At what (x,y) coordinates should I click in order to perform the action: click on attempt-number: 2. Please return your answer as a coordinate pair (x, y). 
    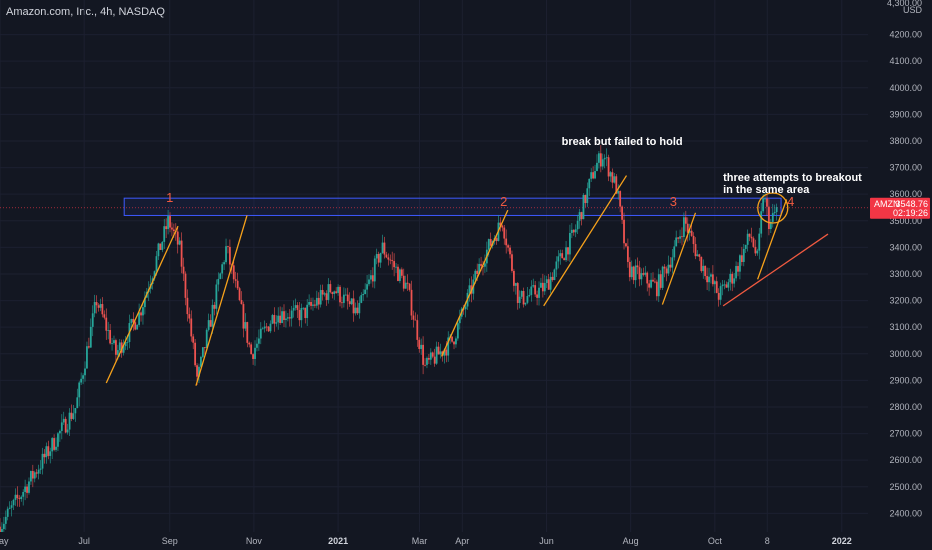
    Looking at the image, I should click on (503, 201).